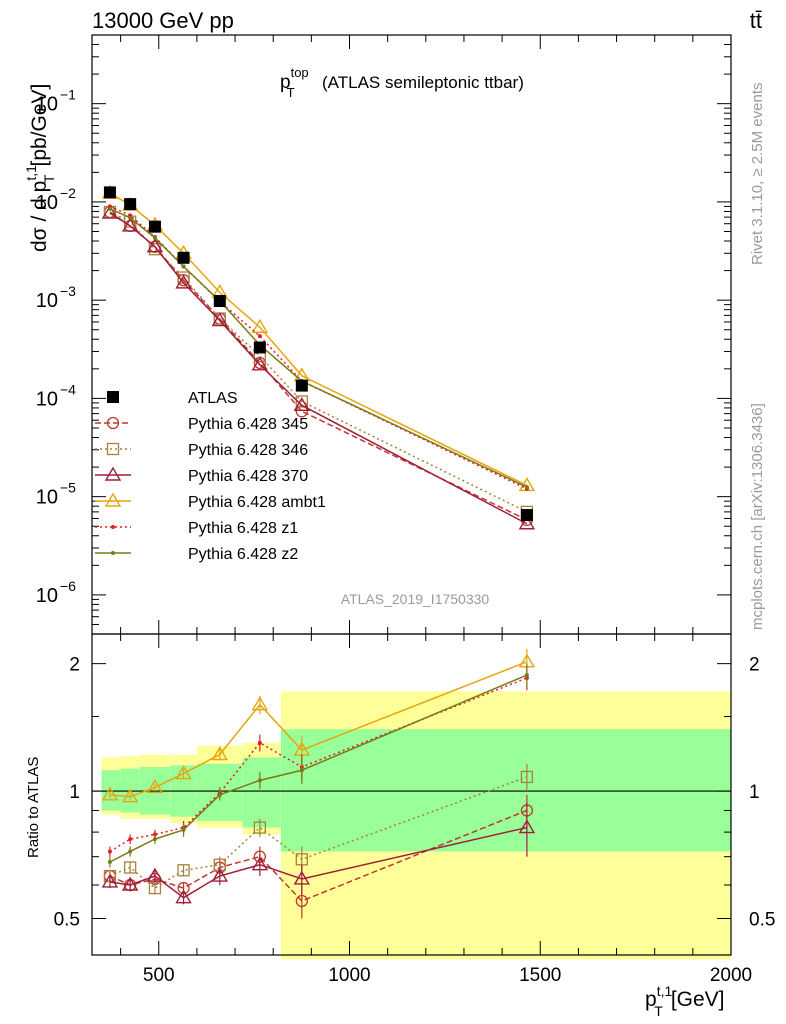 This screenshot has width=786, height=1024. What do you see at coordinates (67, 920) in the screenshot?
I see `ratio-ytick-label: 0.5` at bounding box center [67, 920].